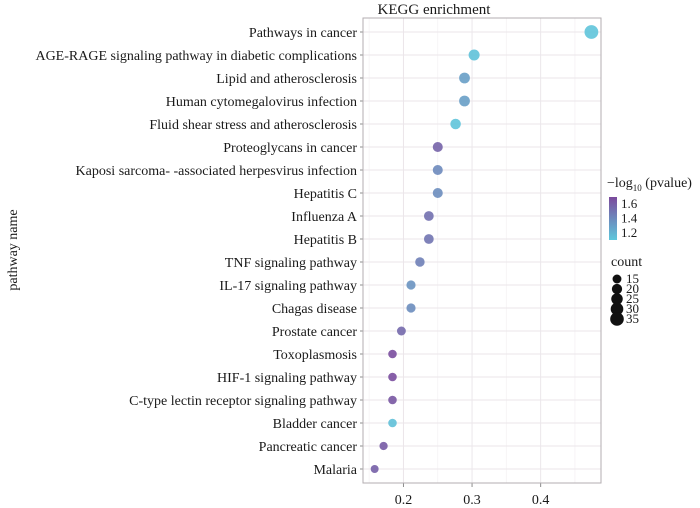 The image size is (700, 508). Describe the element at coordinates (308, 447) in the screenshot. I see `y-tick-label: Pancreatic cancer` at that location.